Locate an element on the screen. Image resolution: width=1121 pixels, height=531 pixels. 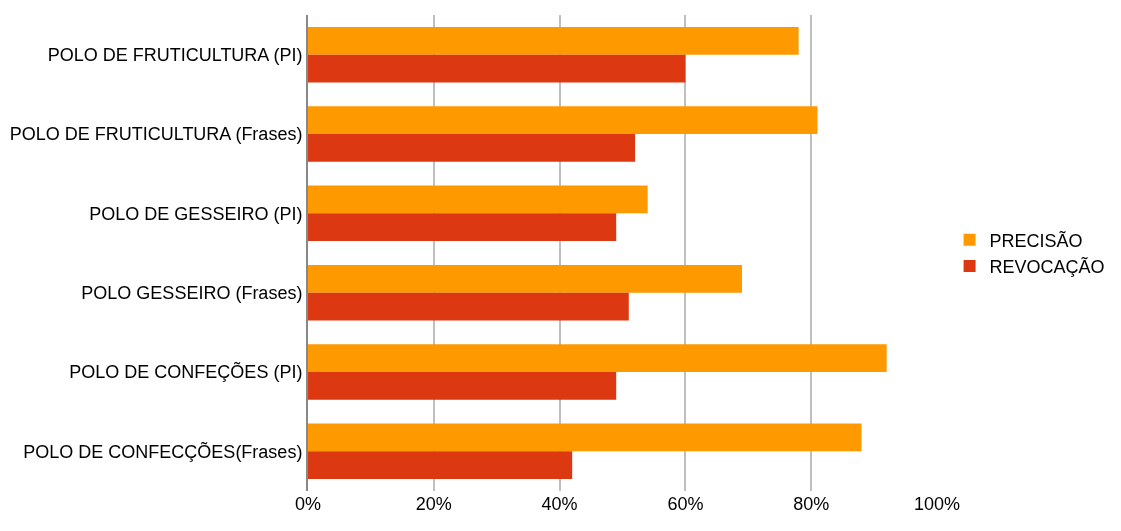
y-tick-label: POLO DE FRUTICULTURA (PI) is located at coordinates (175, 54).